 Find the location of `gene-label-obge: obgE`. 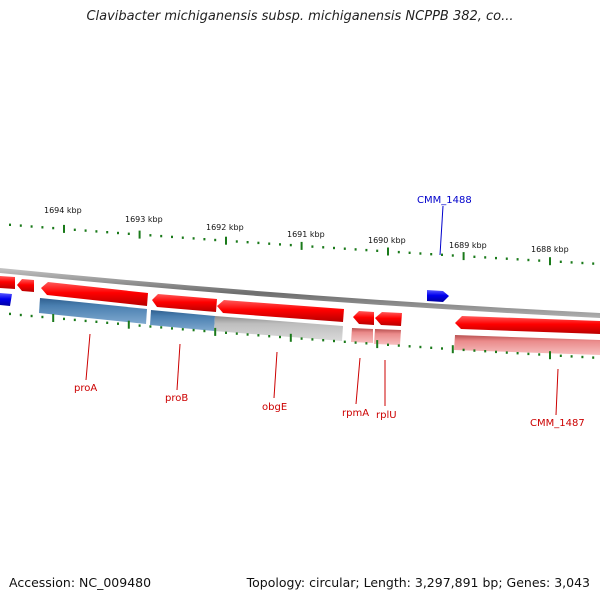

gene-label-obge: obgE is located at coordinates (274, 407).